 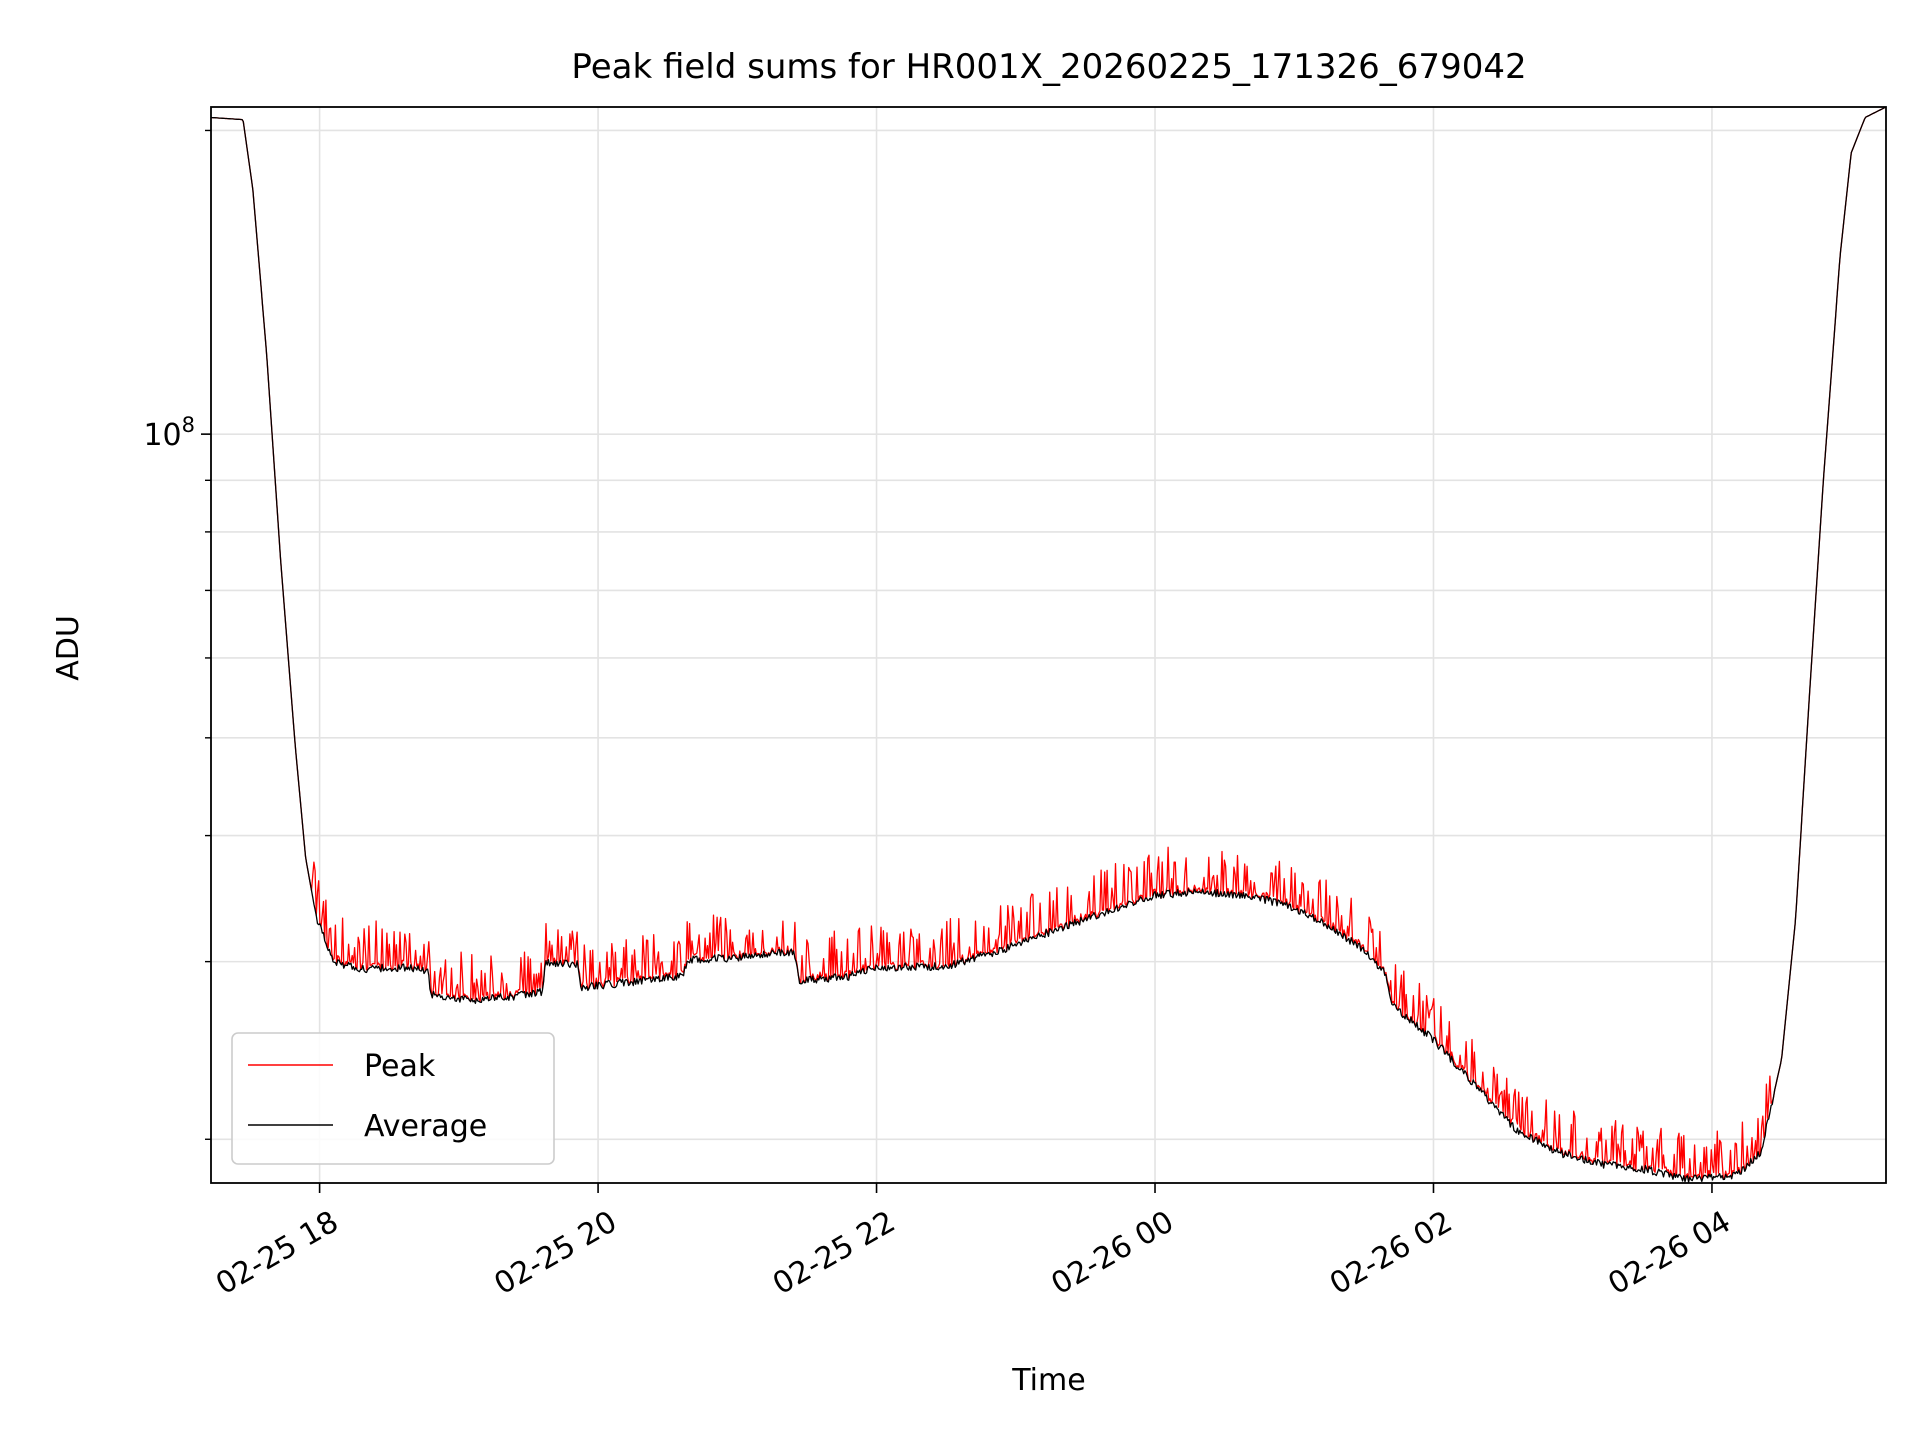 What do you see at coordinates (1048, 1380) in the screenshot?
I see `x-axis-label: Time` at bounding box center [1048, 1380].